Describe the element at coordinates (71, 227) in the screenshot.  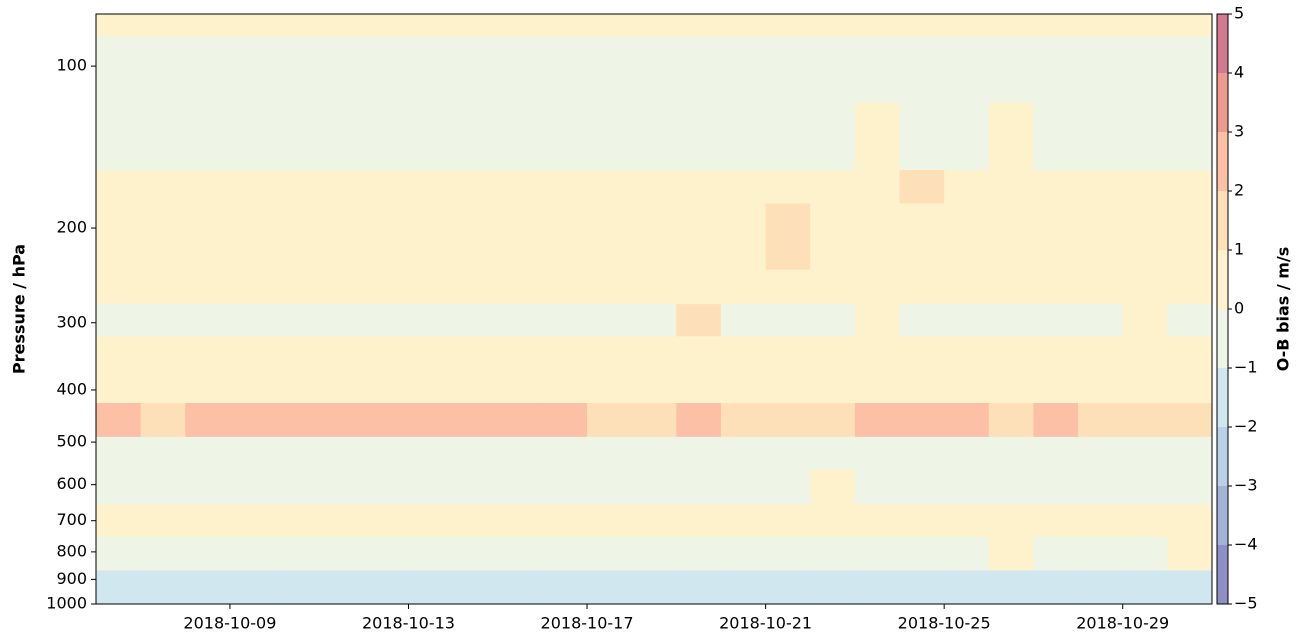
I see `y-tick-label: 200` at that location.